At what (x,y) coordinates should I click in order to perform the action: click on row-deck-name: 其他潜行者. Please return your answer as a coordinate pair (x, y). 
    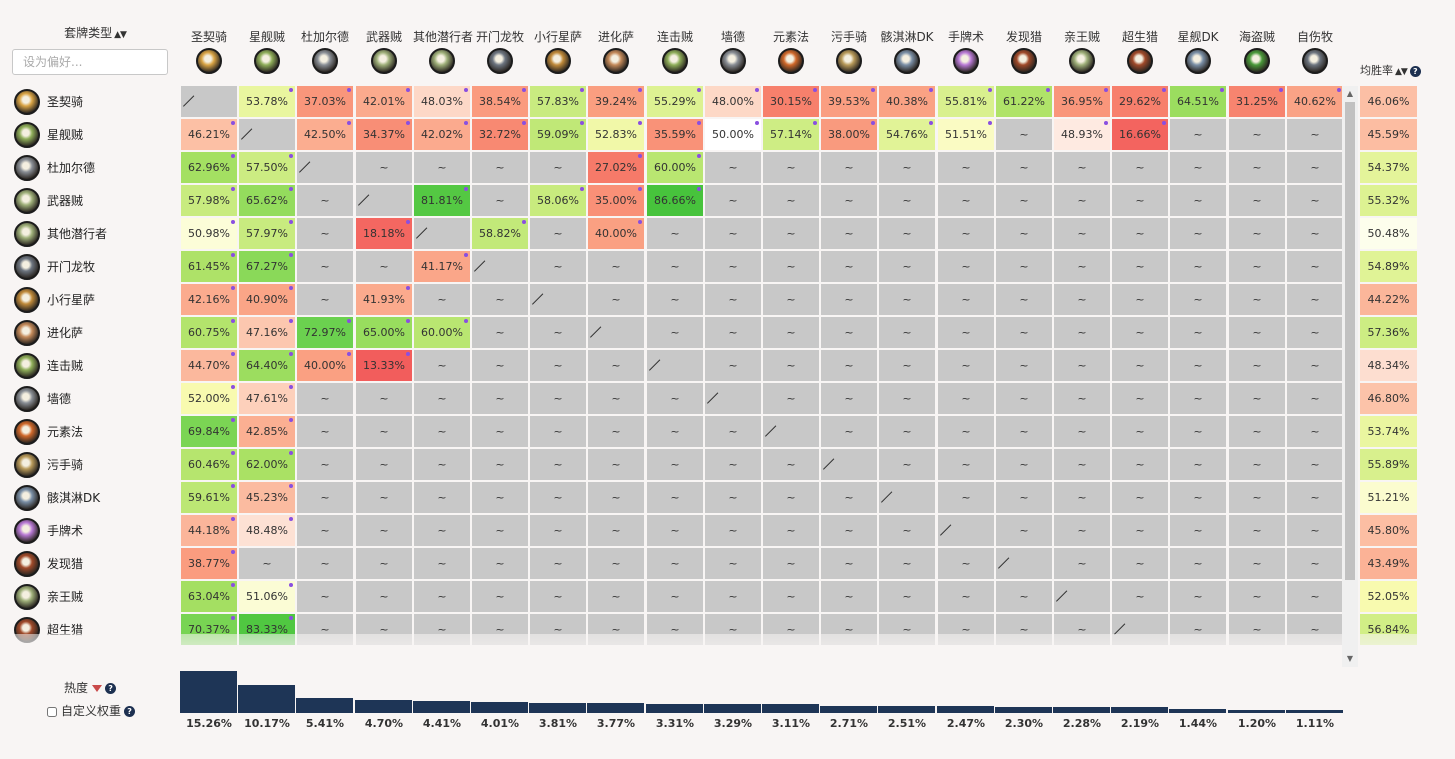
    Looking at the image, I should click on (77, 234).